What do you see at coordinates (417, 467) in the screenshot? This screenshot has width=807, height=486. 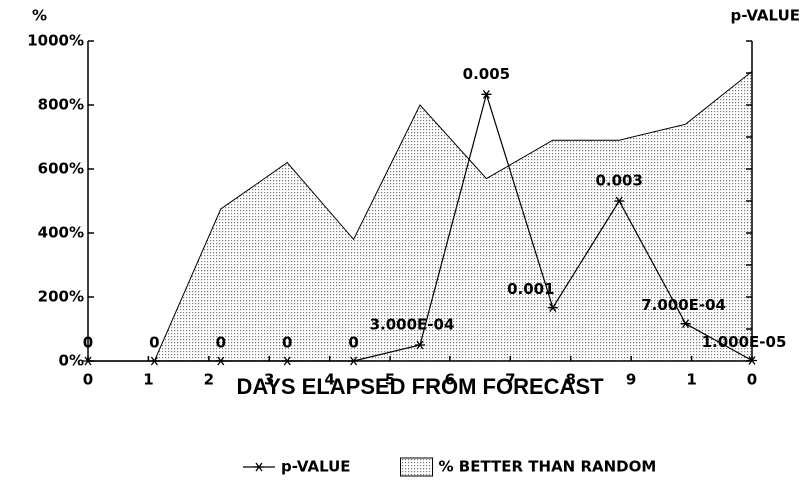 I see `legend-swatch` at bounding box center [417, 467].